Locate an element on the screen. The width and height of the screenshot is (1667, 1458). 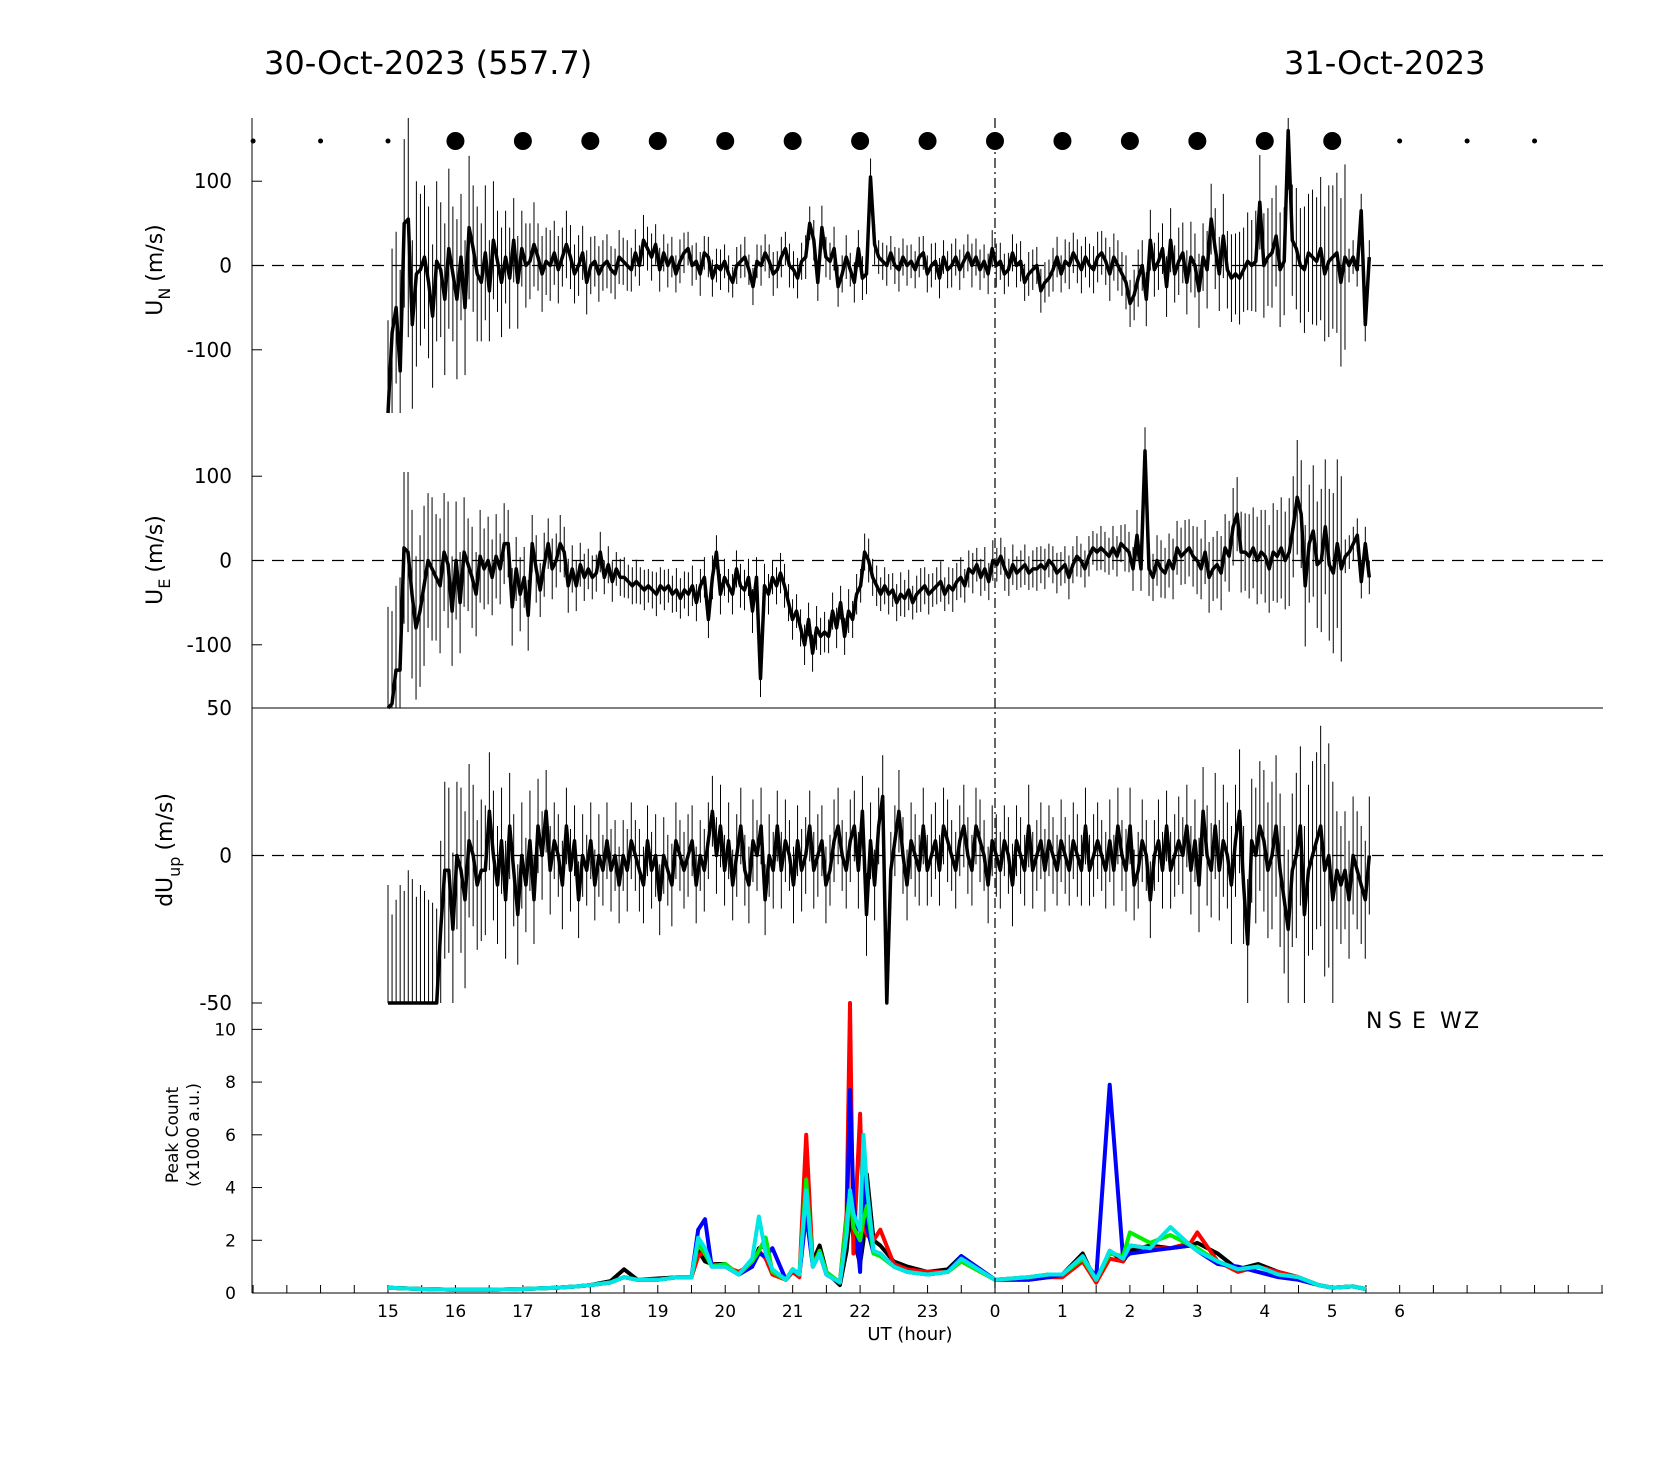
north-wind-series is located at coordinates (879, 271).